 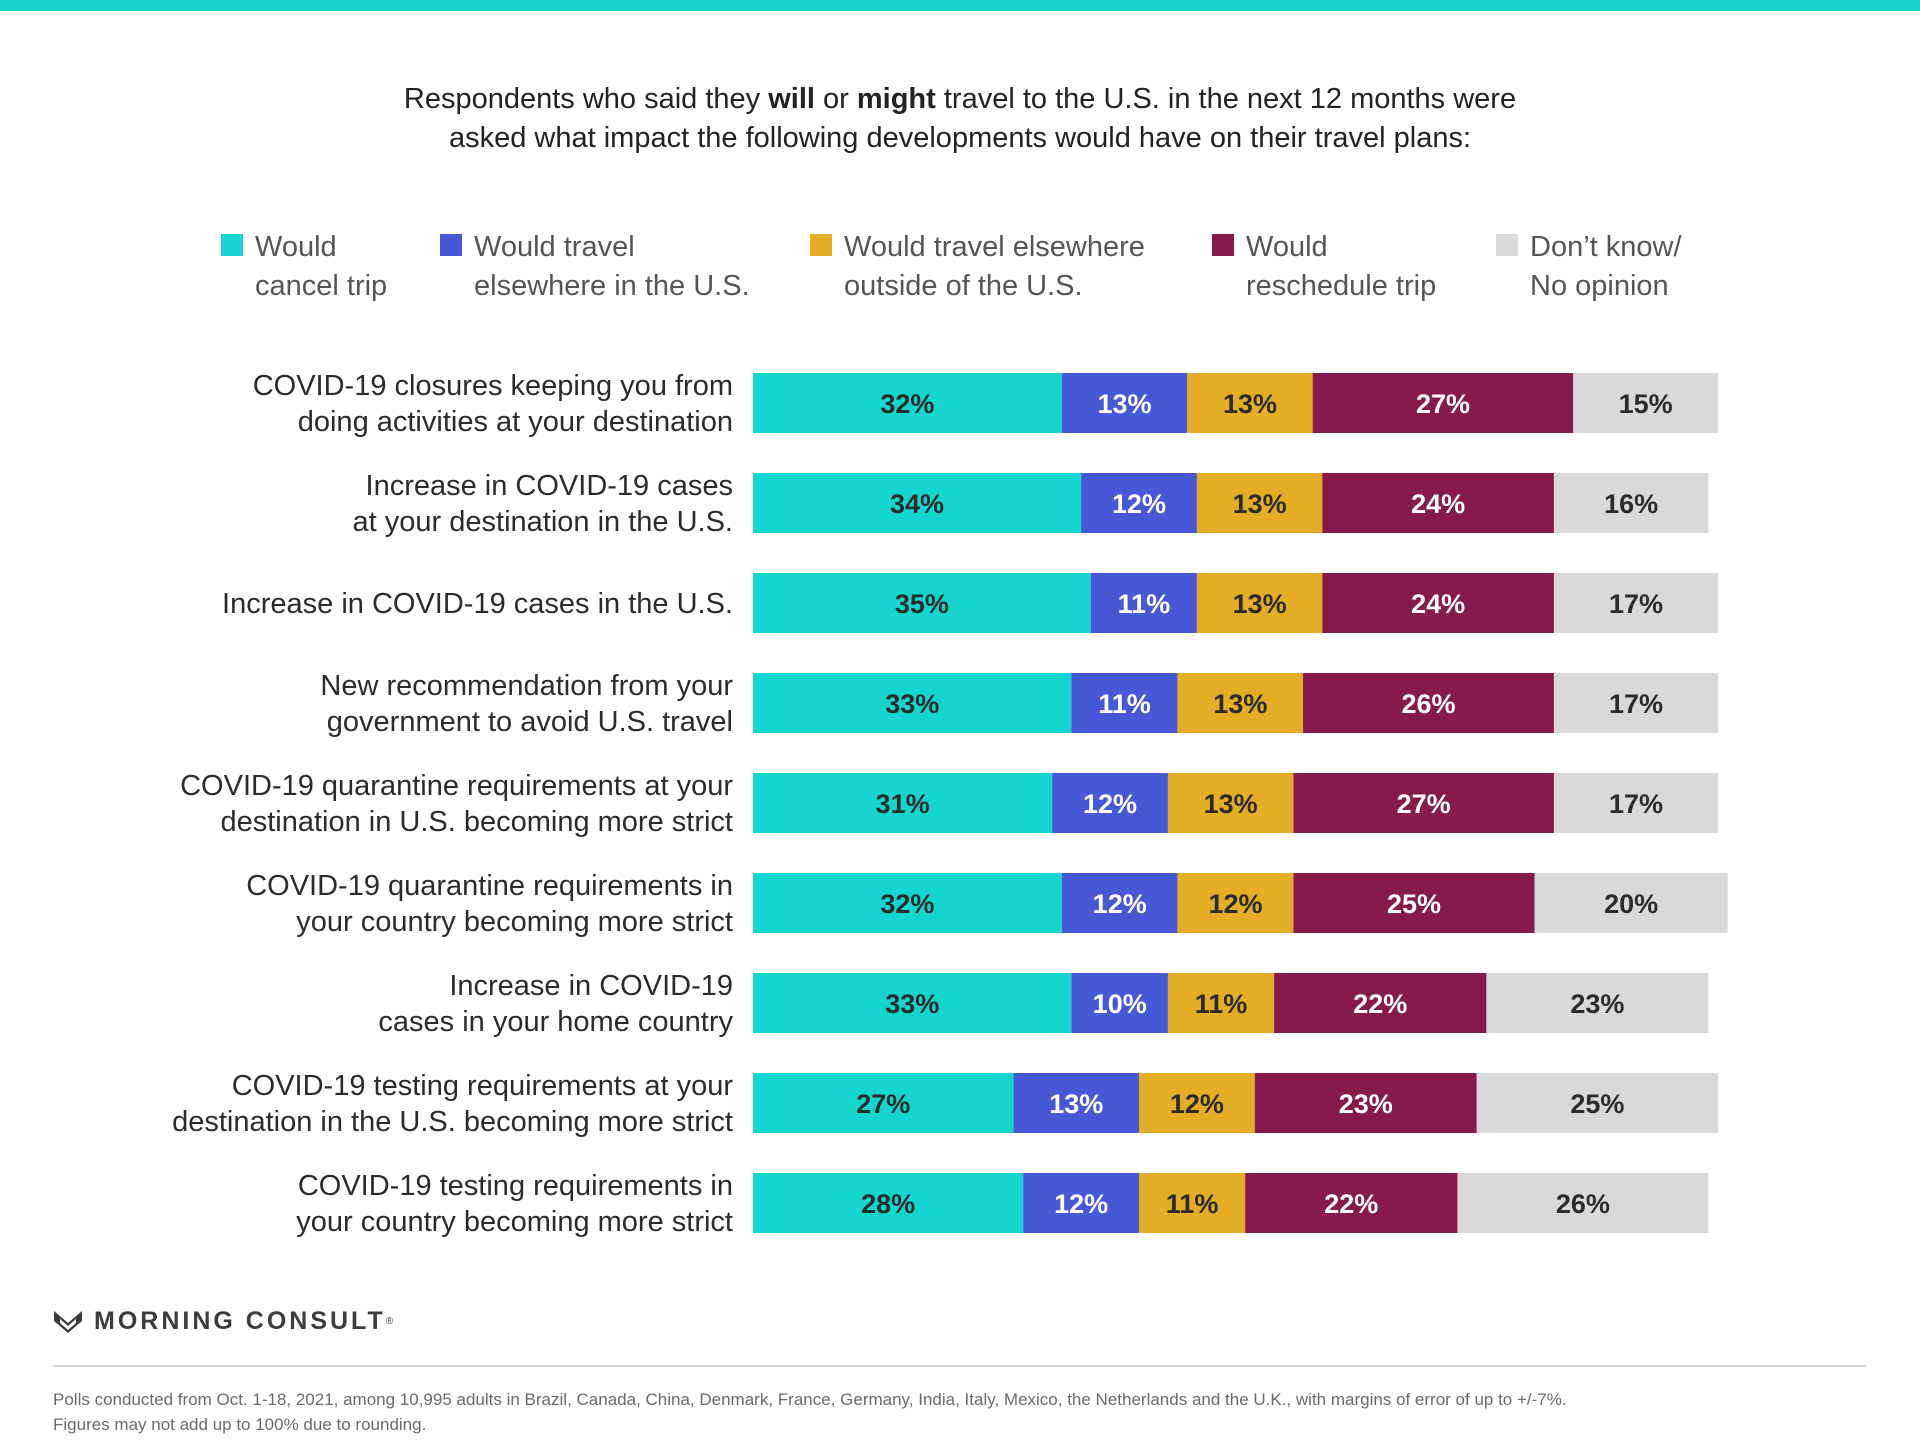 I want to click on brand-m-icon, so click(x=68, y=1321).